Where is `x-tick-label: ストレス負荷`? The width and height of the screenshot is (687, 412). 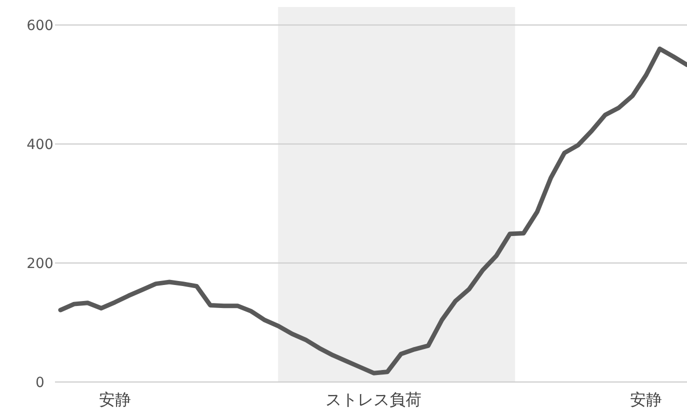 x-tick-label: ストレス負荷 is located at coordinates (374, 399).